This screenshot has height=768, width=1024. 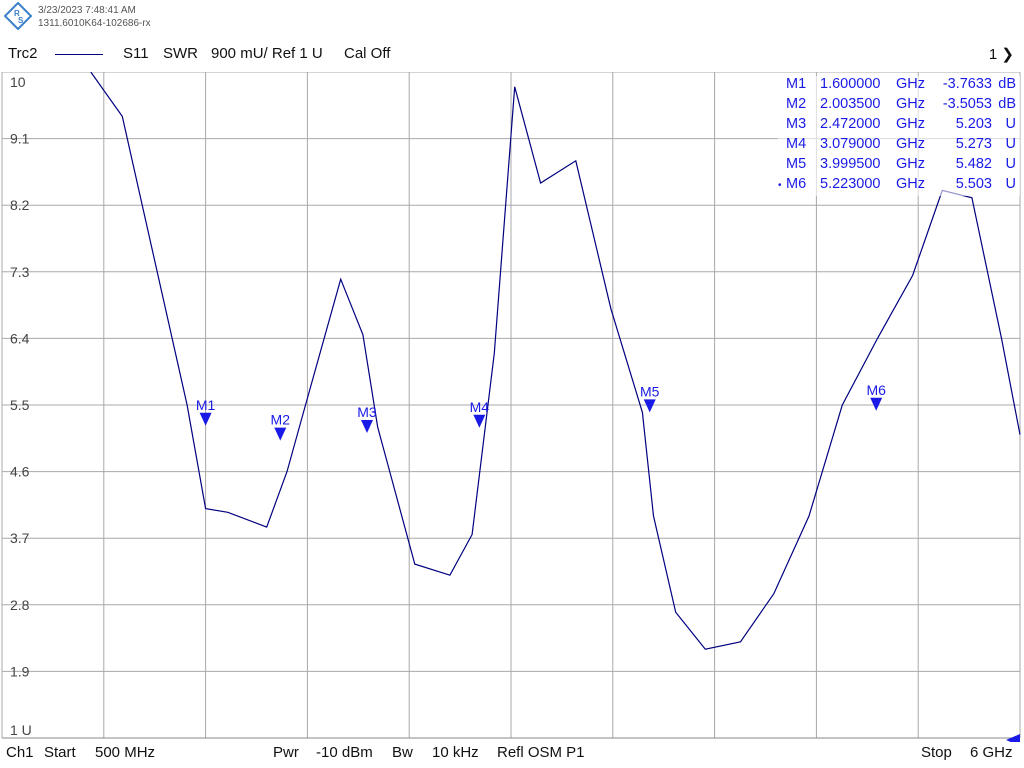 I want to click on marker-row: M1 1.600000 GHz -3.7633 dB, so click(x=899, y=86).